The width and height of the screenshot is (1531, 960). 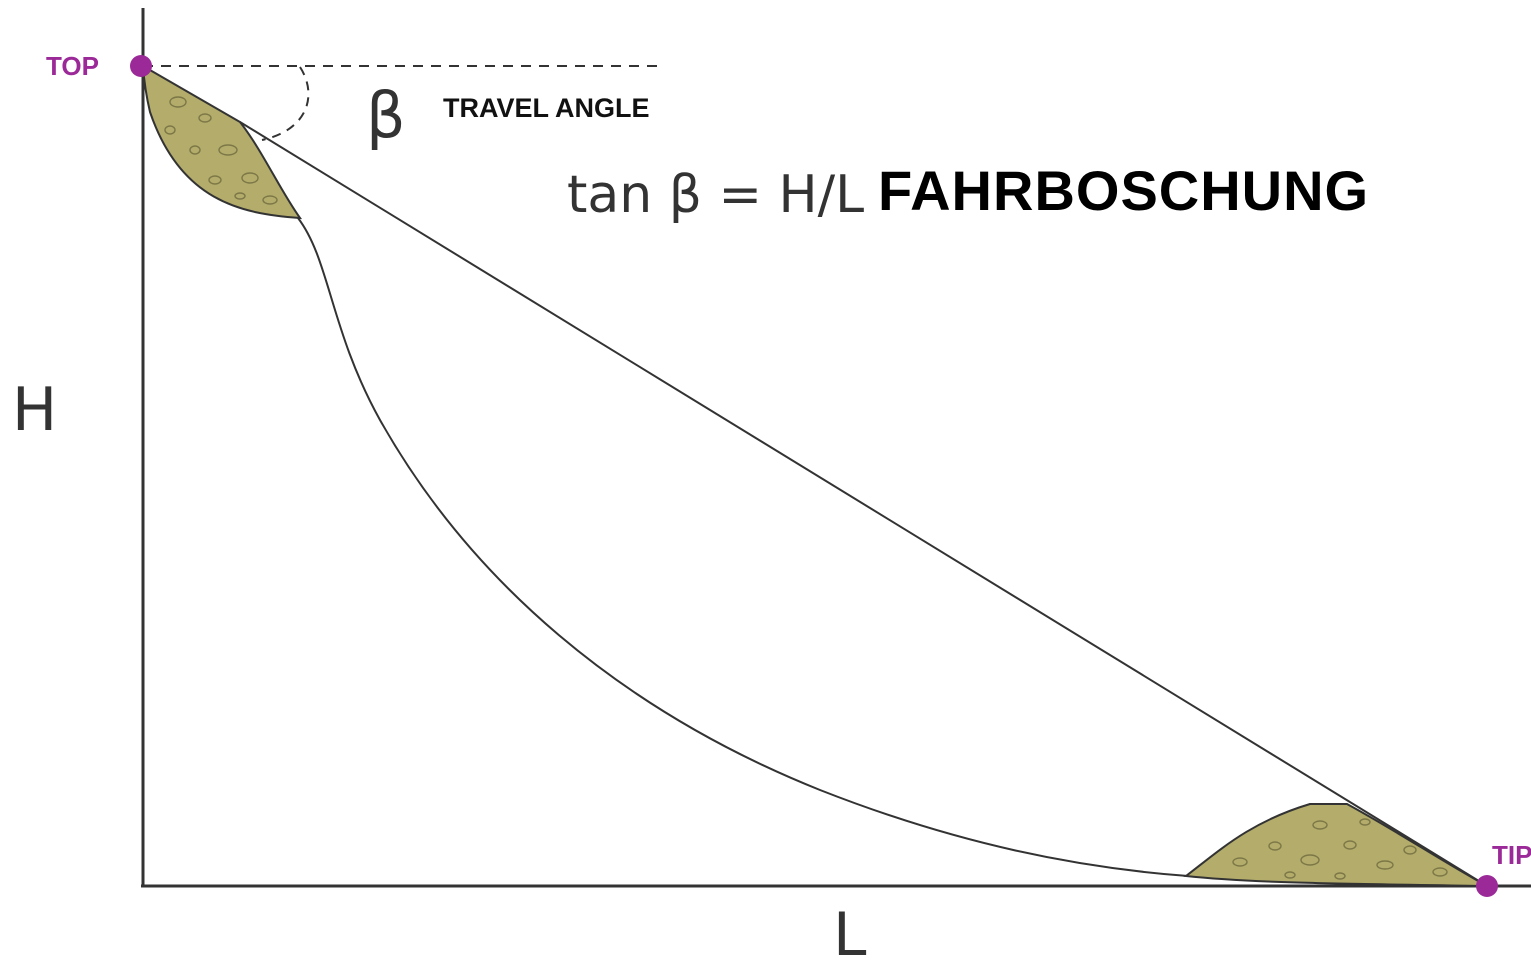 I want to click on tip-label: TIP, so click(x=1511, y=855).